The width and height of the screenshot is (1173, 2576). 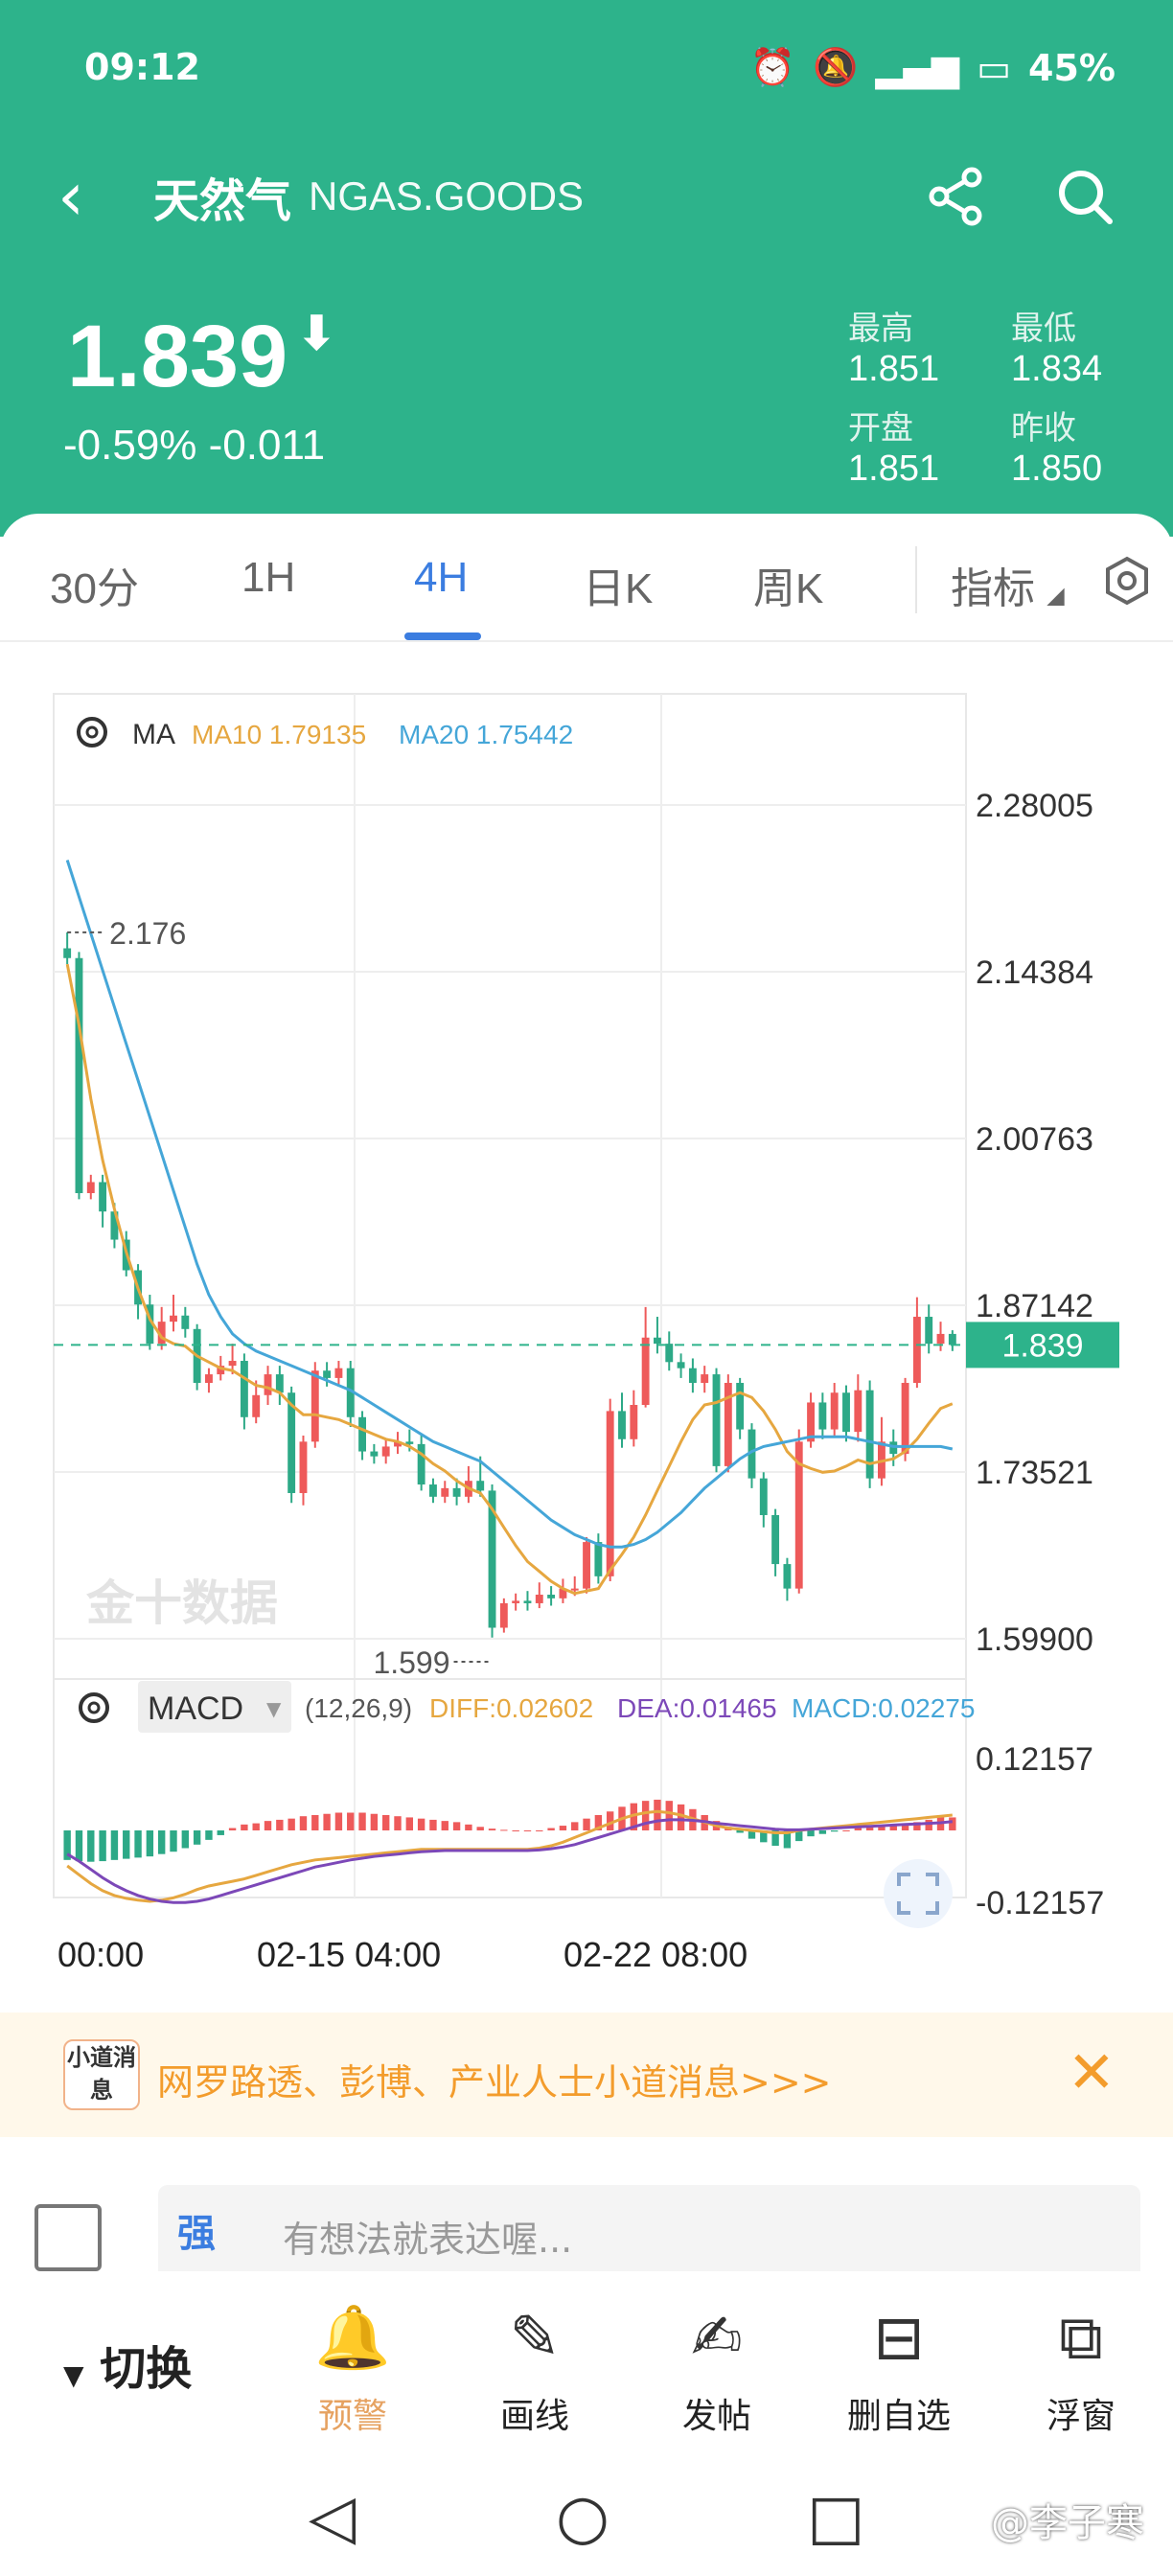 I want to click on nav-bar: ‹ 天然气 NGAS.GOODS, so click(x=587, y=196).